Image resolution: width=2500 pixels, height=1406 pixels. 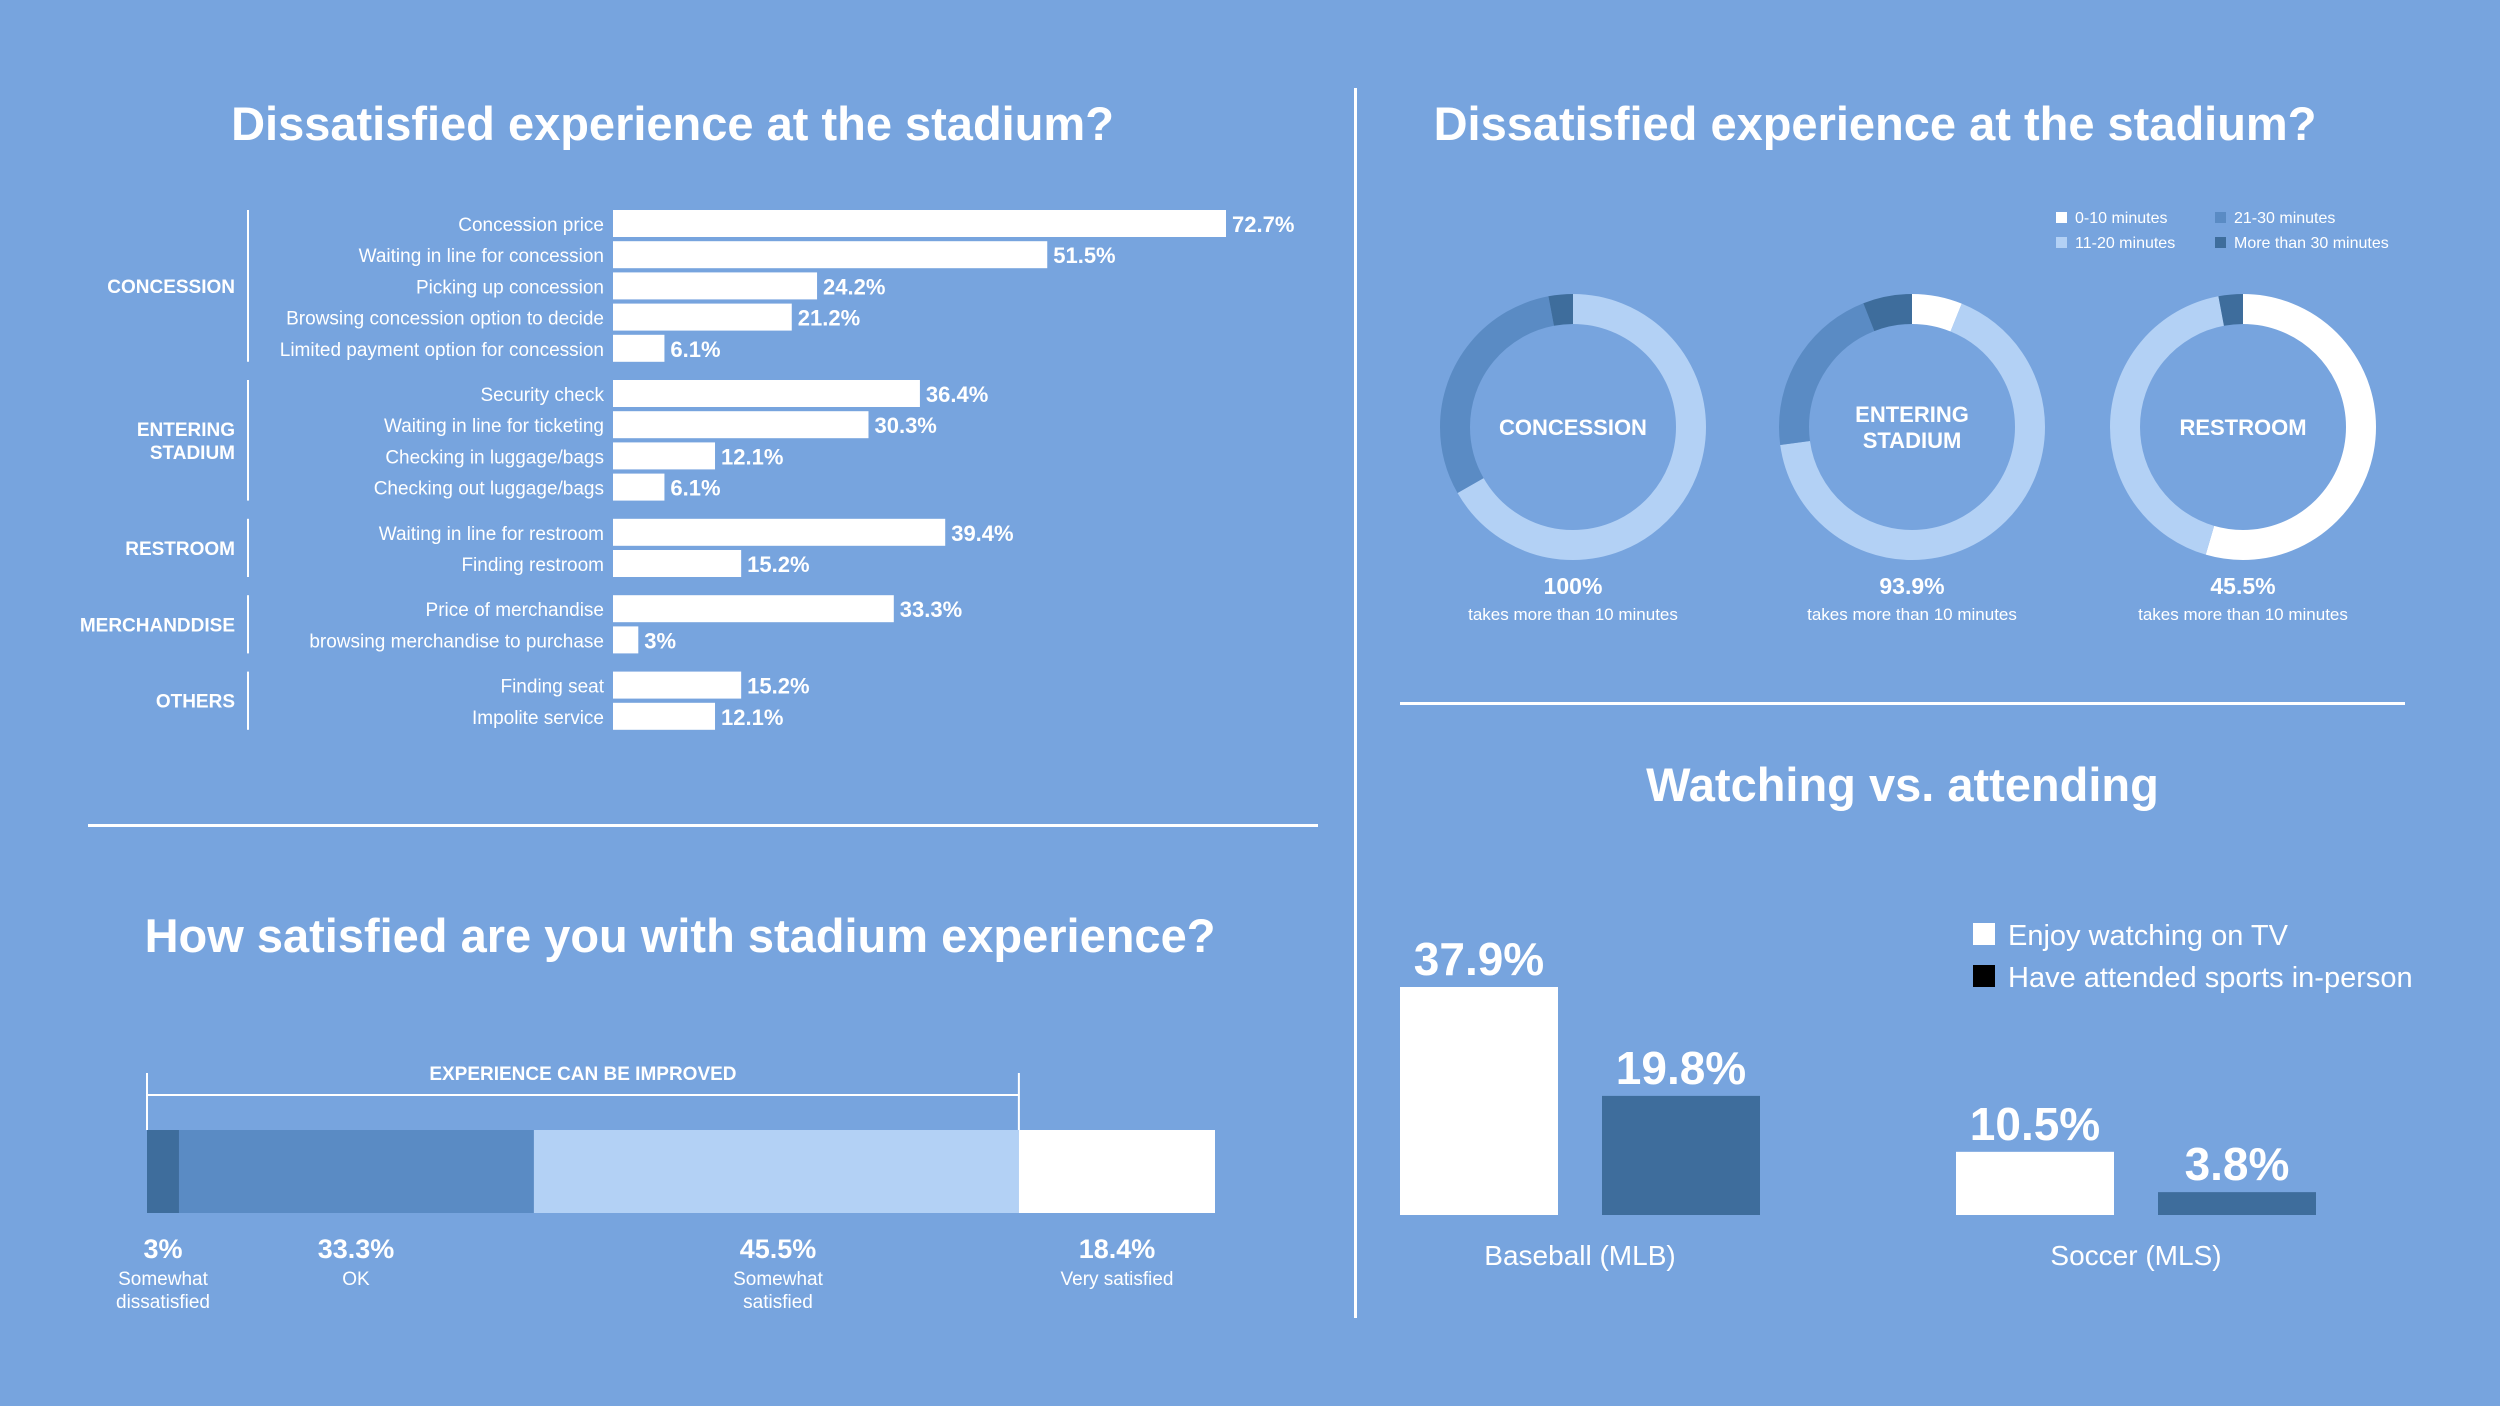 I want to click on bar-value-label: 51.5%, so click(x=1084, y=255).